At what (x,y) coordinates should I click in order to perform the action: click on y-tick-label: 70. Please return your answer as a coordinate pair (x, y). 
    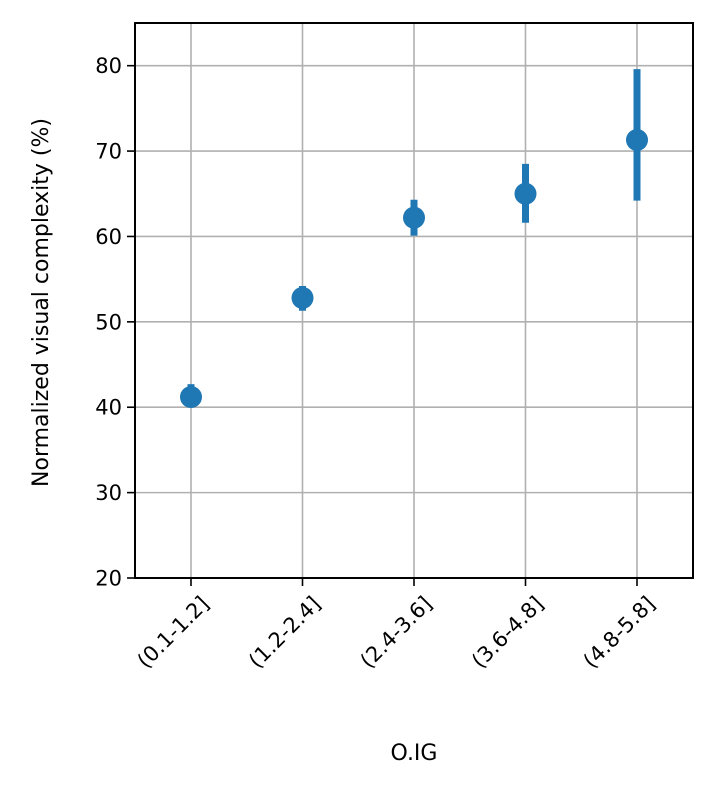
    Looking at the image, I should click on (108, 152).